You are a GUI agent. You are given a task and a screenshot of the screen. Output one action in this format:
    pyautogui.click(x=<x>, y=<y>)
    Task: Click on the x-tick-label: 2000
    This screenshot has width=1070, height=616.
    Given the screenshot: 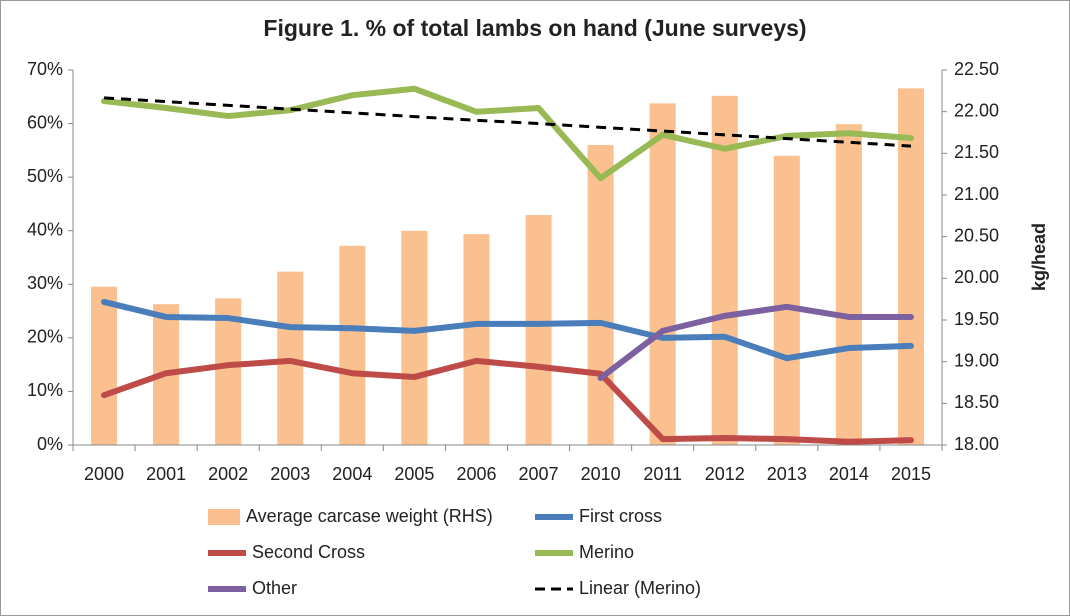 What is the action you would take?
    pyautogui.click(x=104, y=474)
    